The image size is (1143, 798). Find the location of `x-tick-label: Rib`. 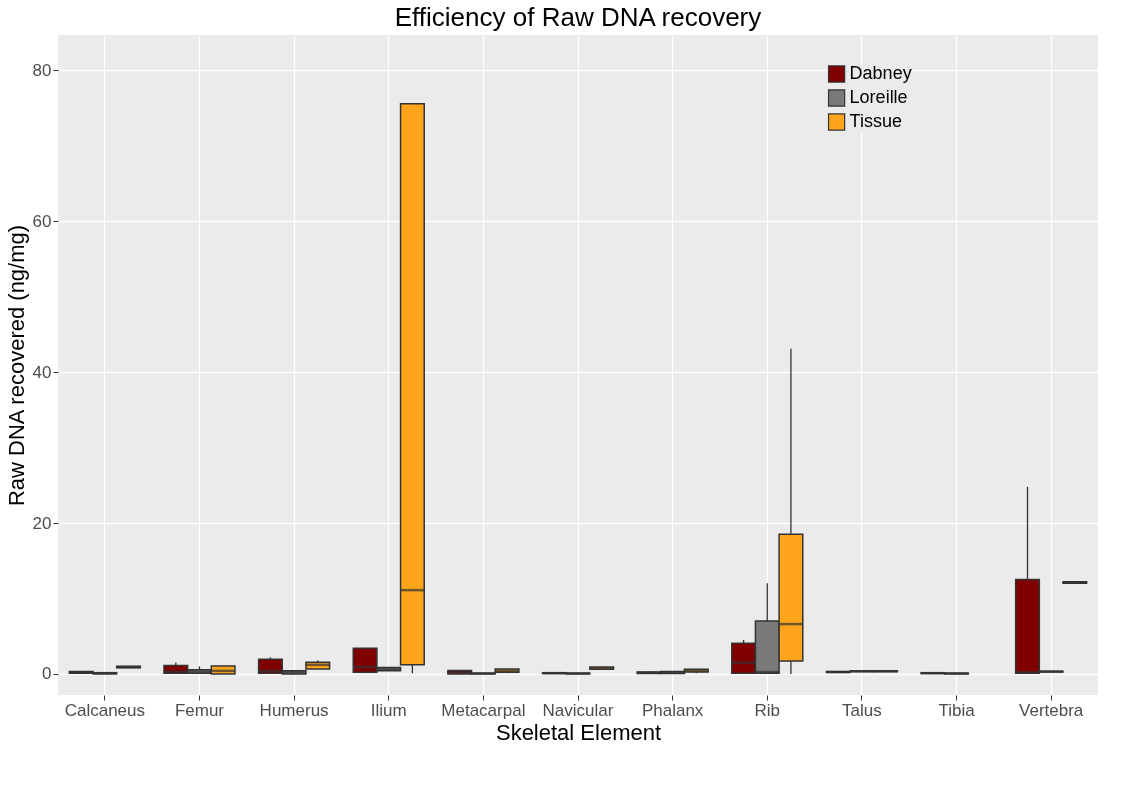

x-tick-label: Rib is located at coordinates (767, 710).